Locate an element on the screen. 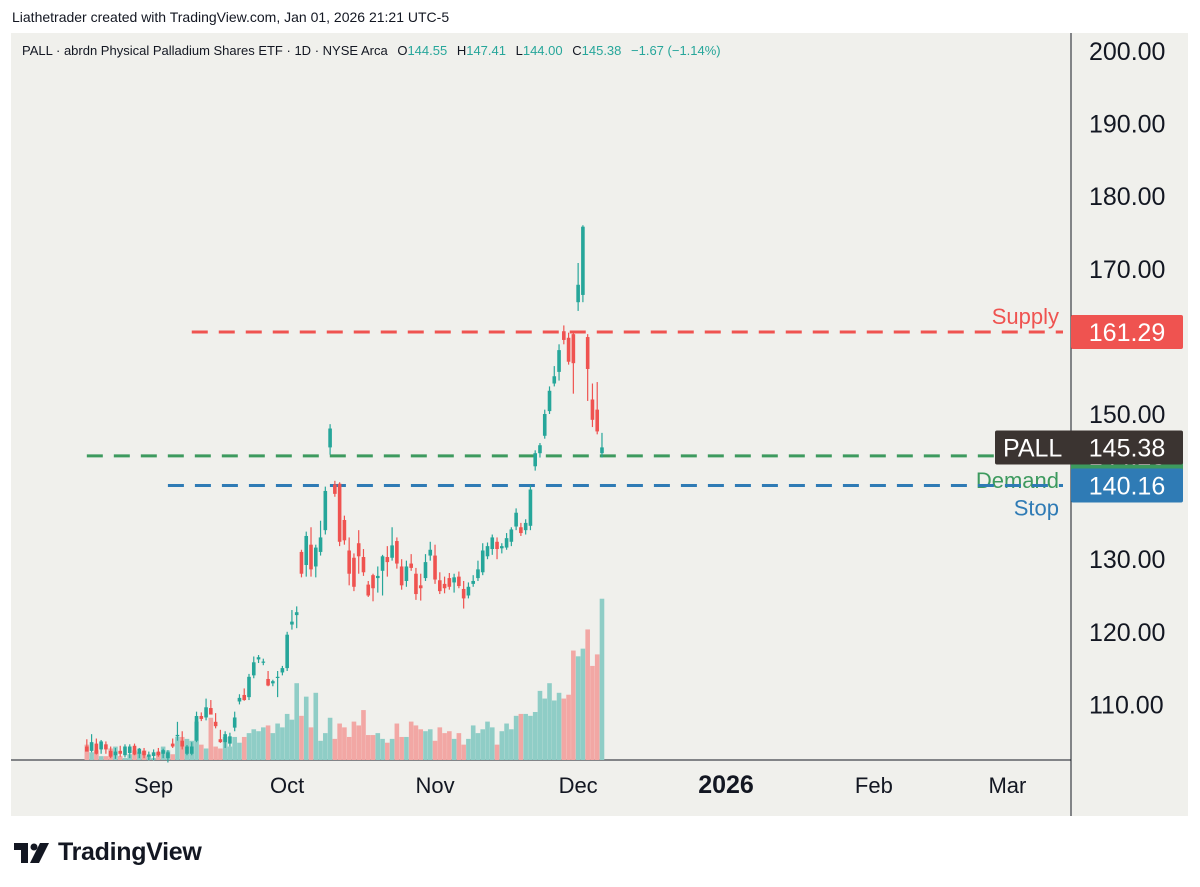 This screenshot has width=1200, height=887. tradingview-brand: TradingView is located at coordinates (108, 852).